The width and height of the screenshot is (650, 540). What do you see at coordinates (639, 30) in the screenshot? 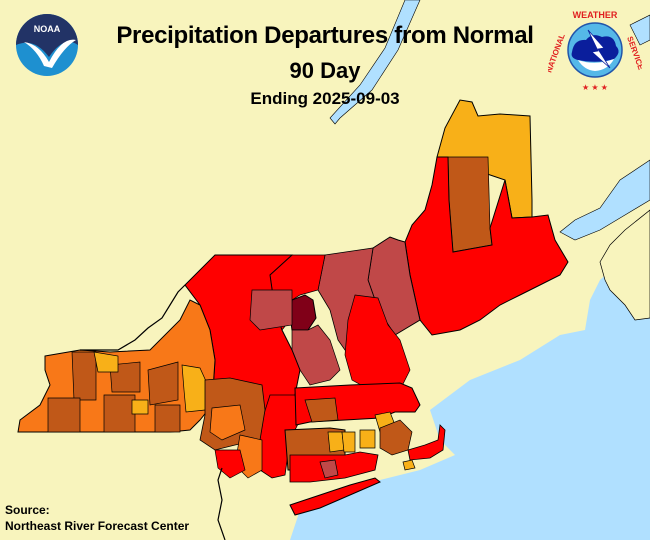
I see `gulf-of-st-lawrence` at bounding box center [639, 30].